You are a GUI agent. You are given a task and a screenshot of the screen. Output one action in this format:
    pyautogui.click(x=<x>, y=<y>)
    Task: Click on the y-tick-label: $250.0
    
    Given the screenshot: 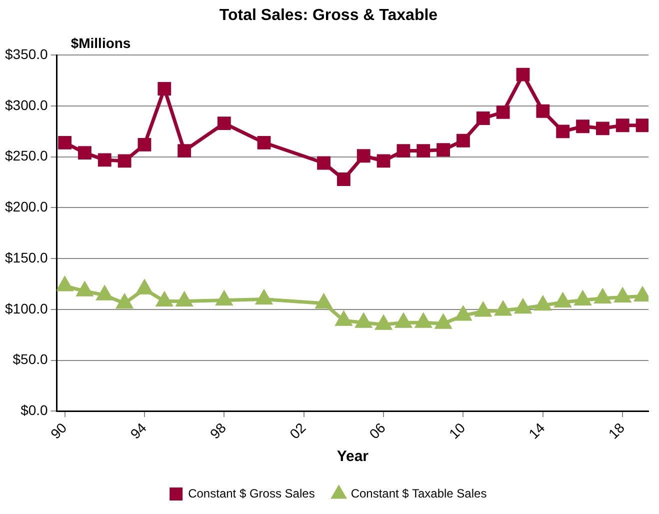 What is the action you would take?
    pyautogui.click(x=26, y=156)
    